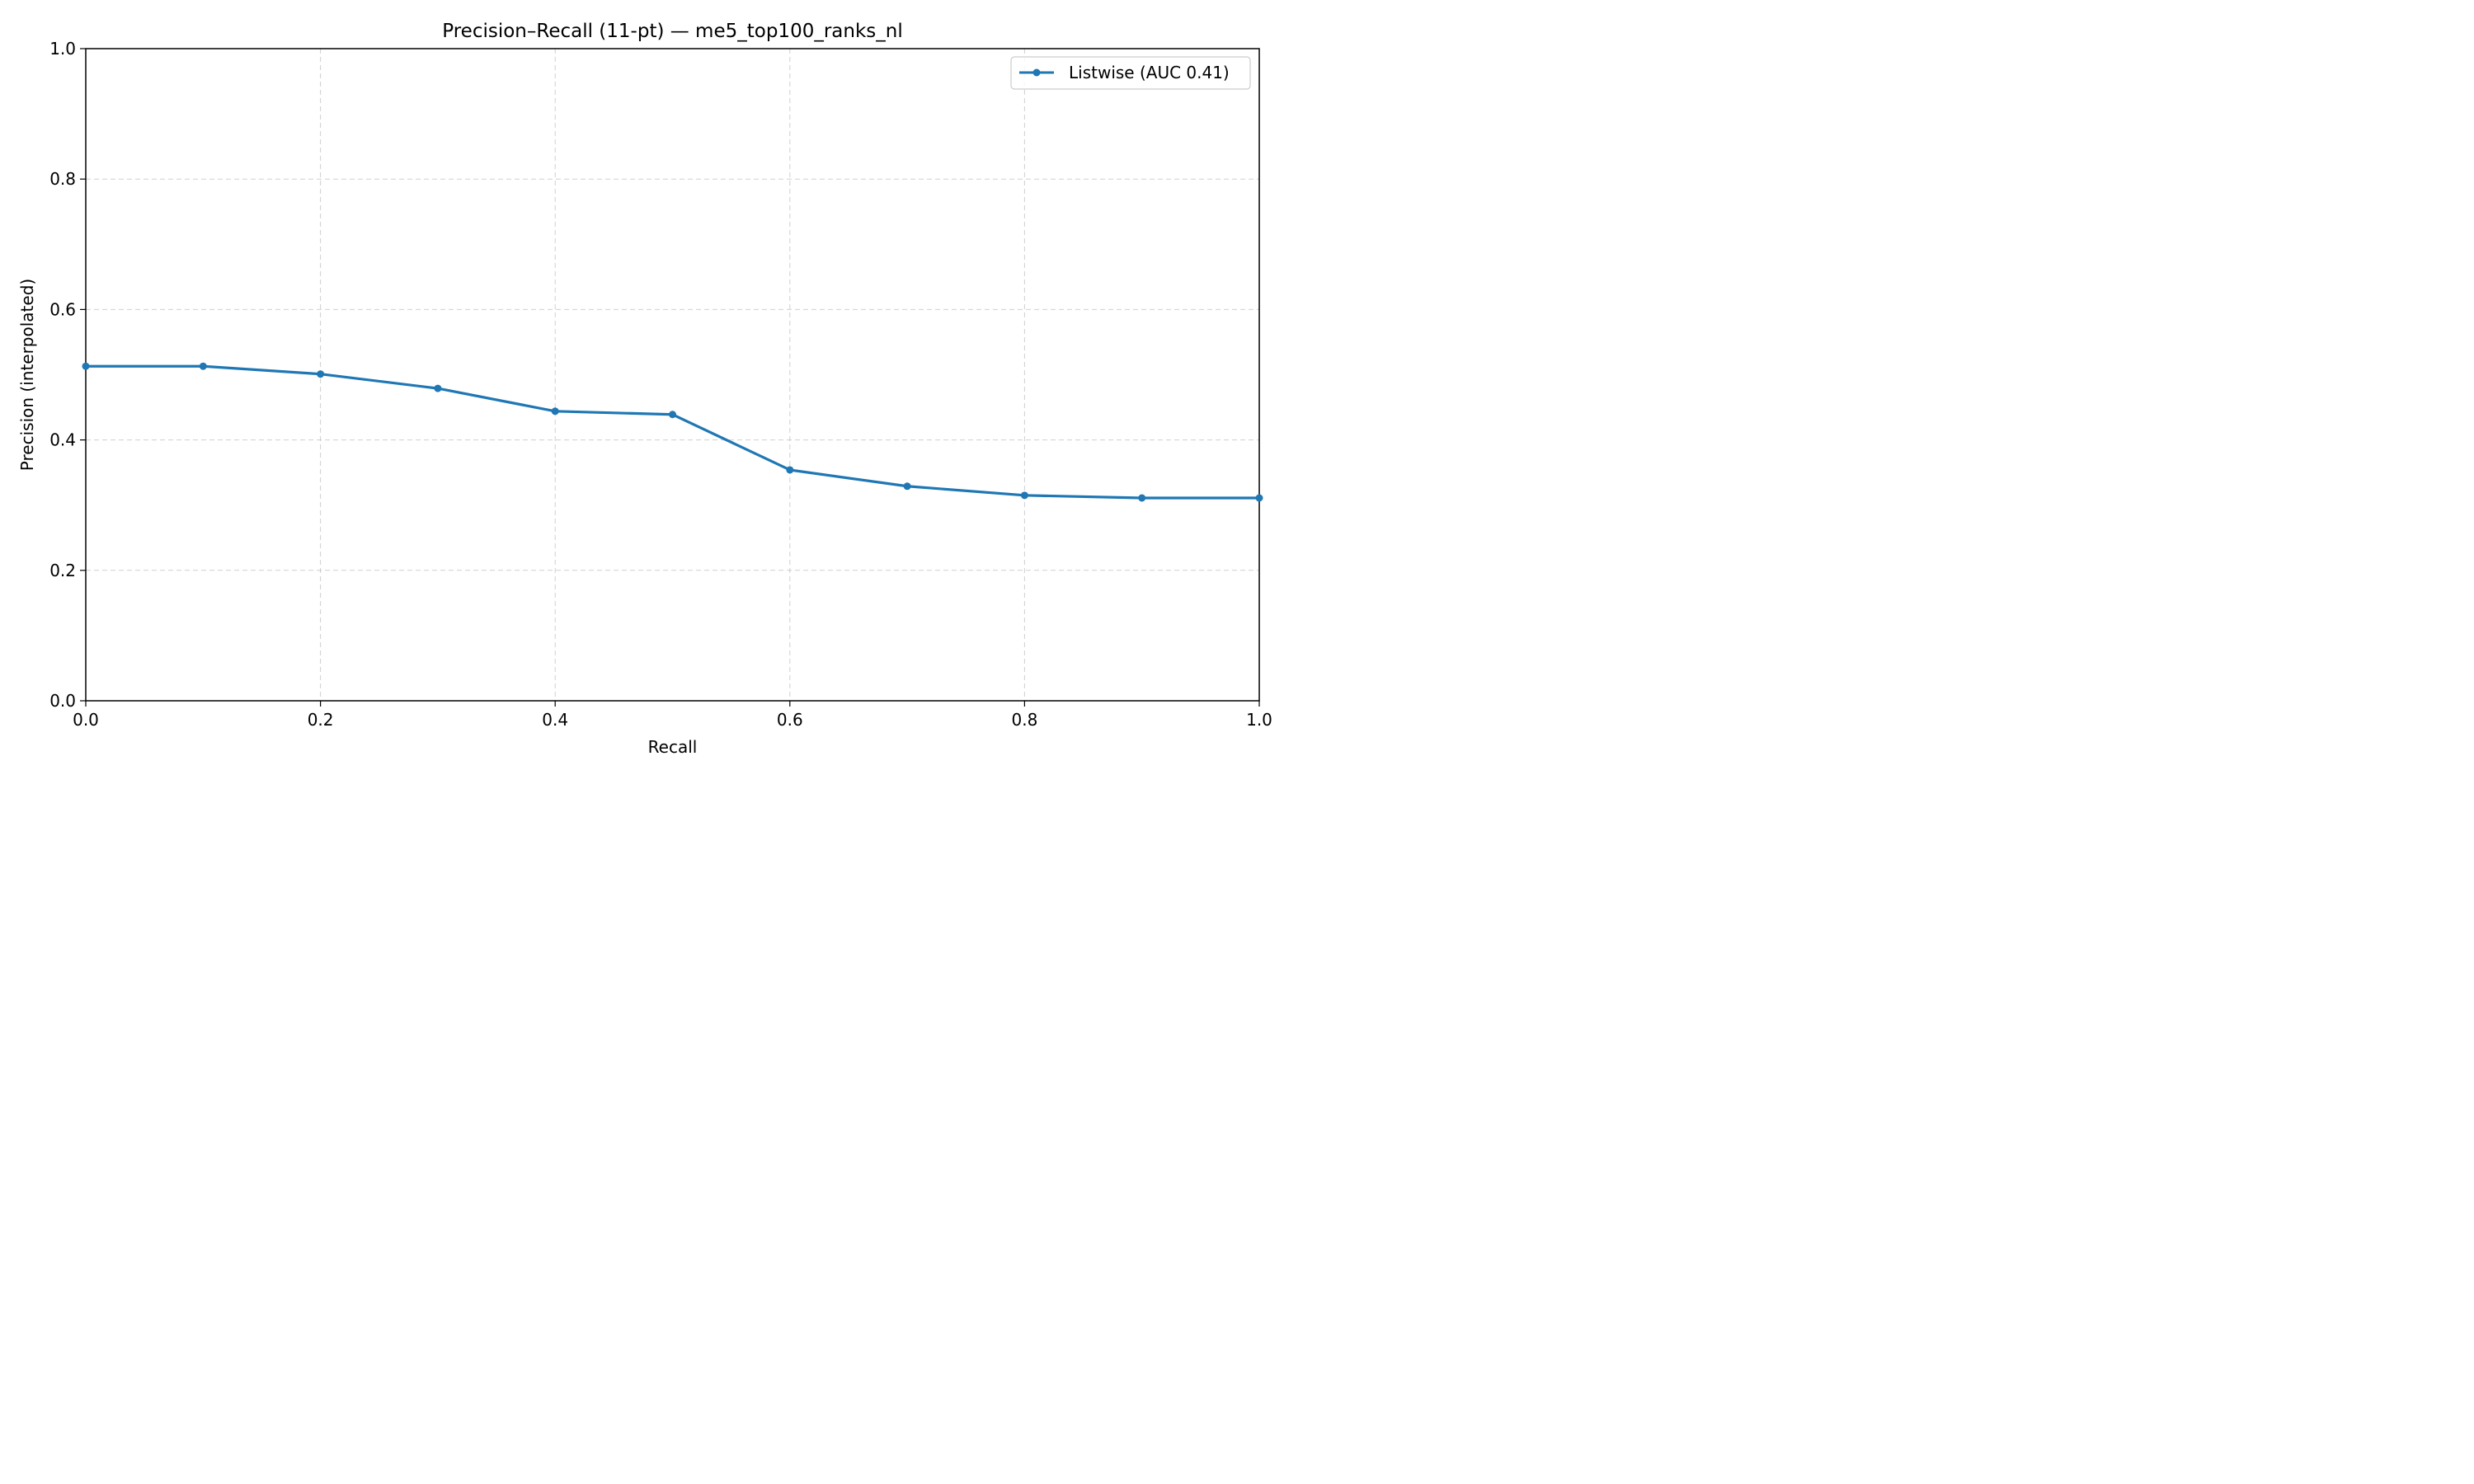 This screenshot has height=1484, width=2474. I want to click on y-tick-label: 0.8, so click(62, 179).